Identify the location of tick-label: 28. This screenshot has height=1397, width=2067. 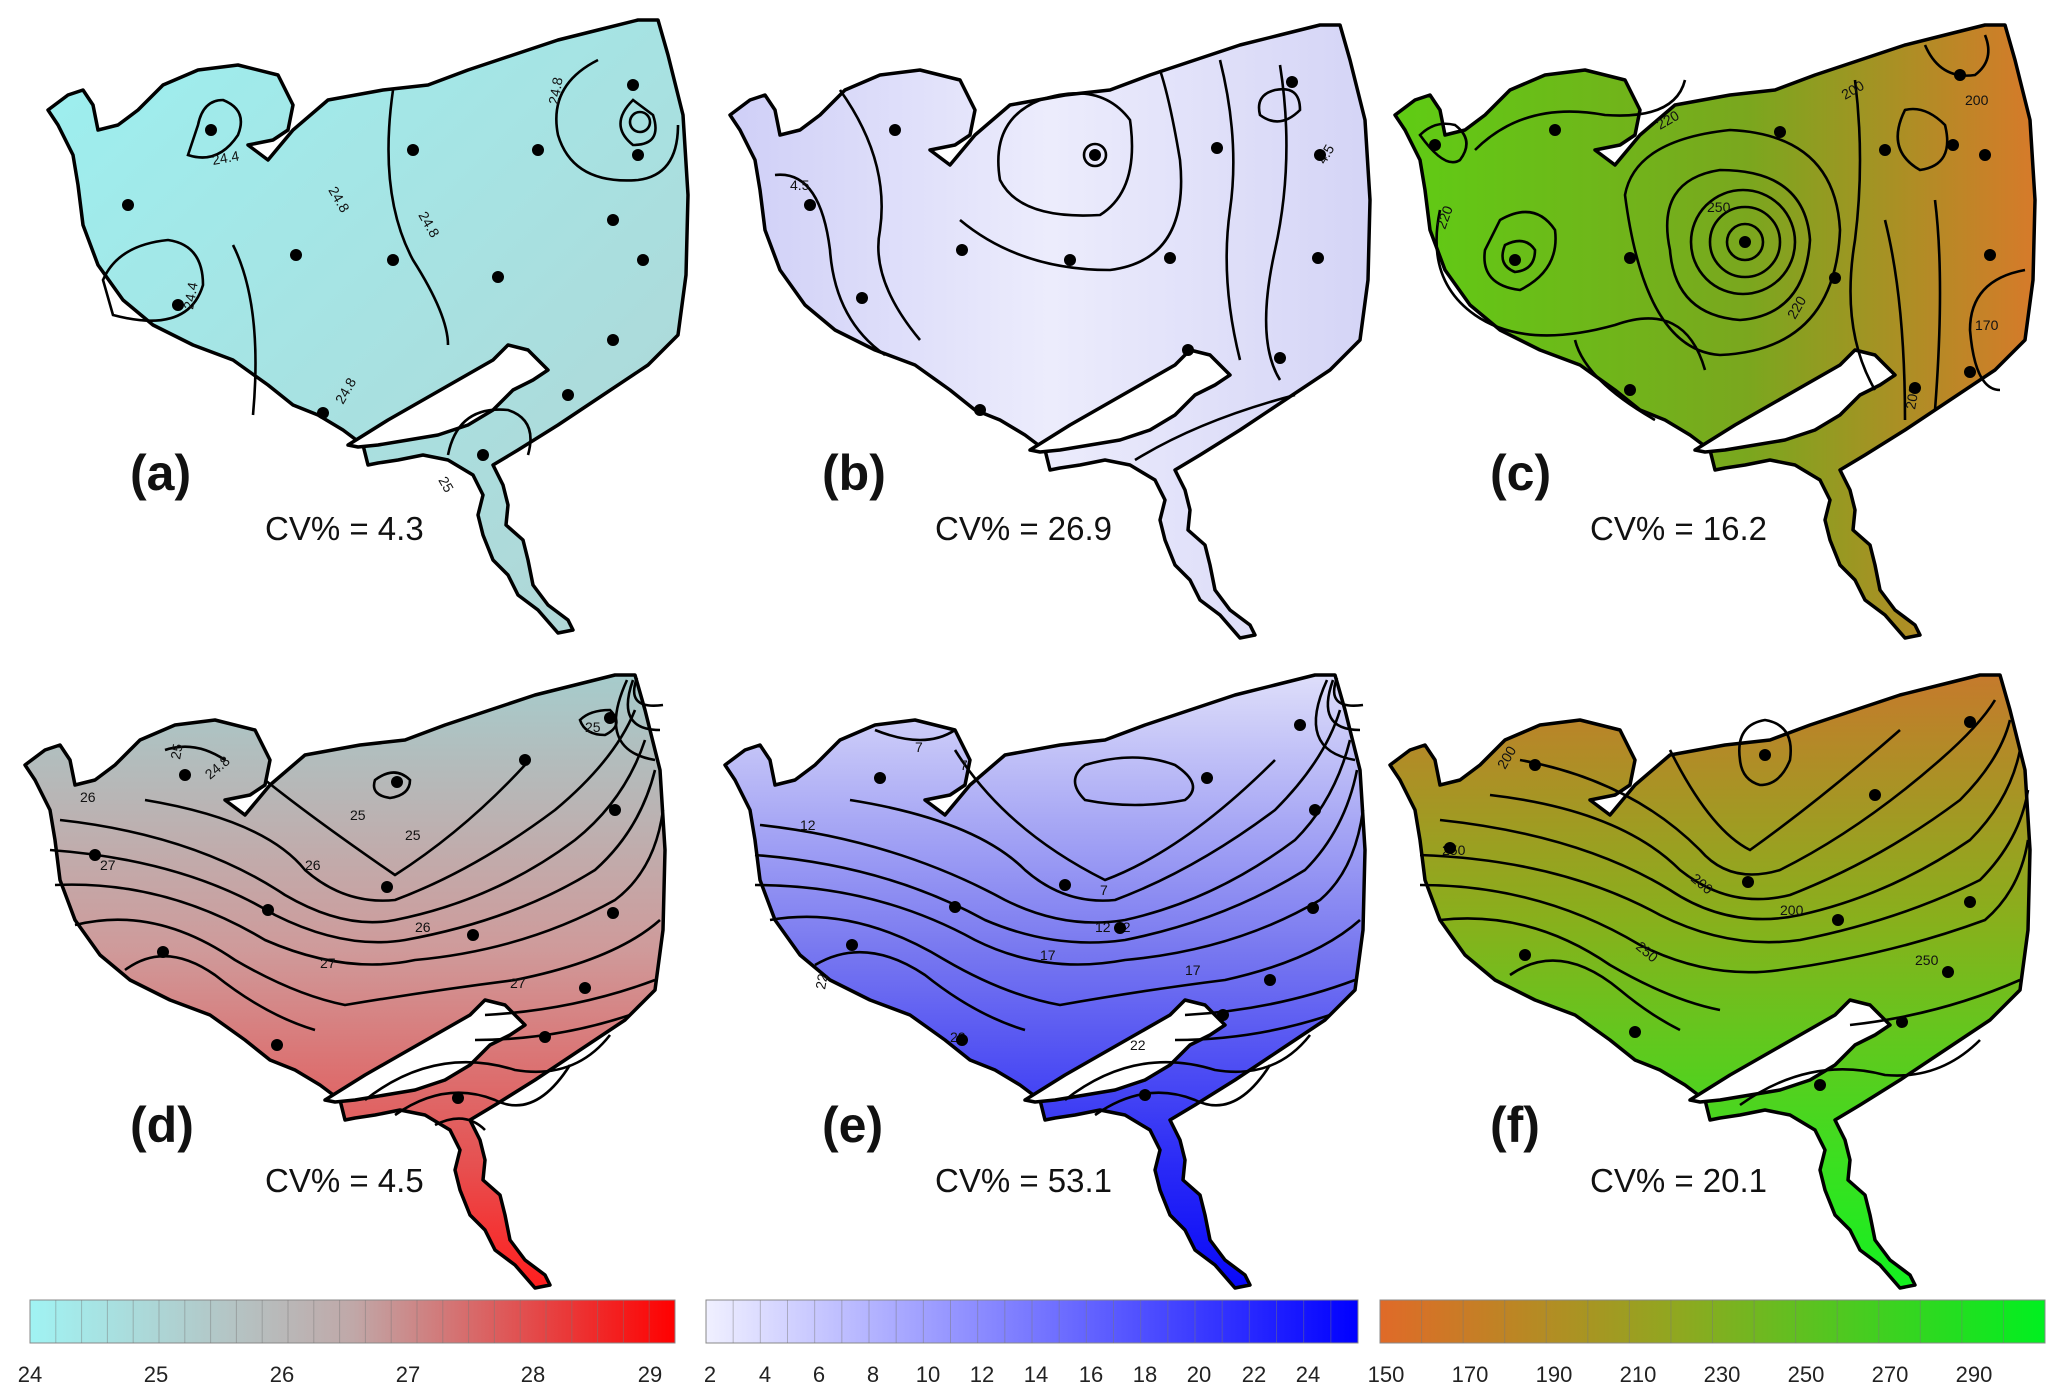
(533, 1374).